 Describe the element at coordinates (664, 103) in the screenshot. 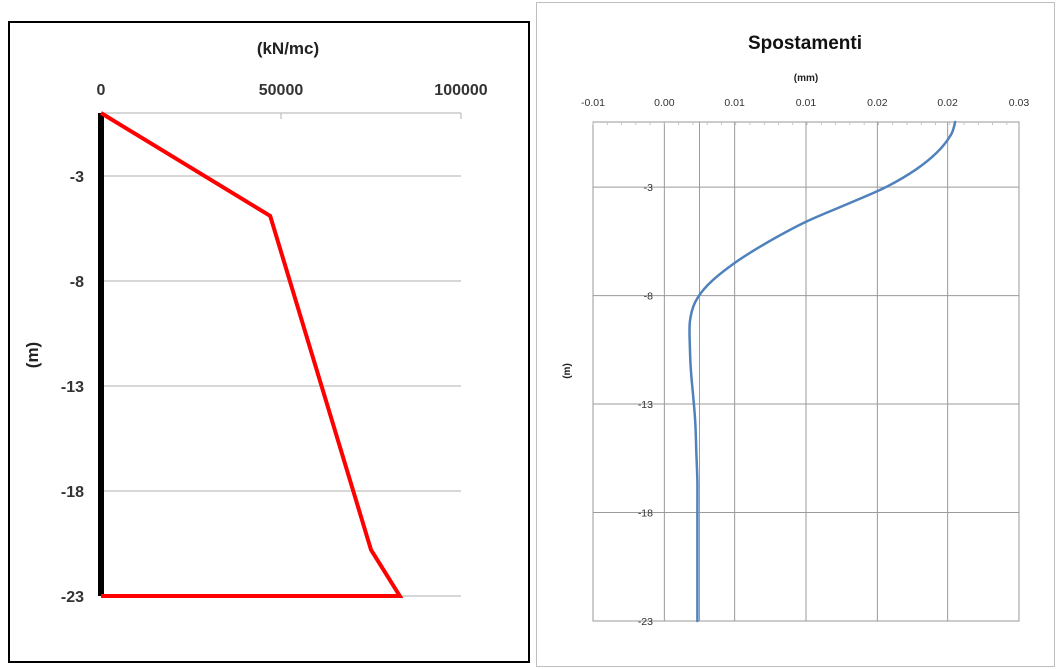

I see `x-tick-label: 0.00` at that location.